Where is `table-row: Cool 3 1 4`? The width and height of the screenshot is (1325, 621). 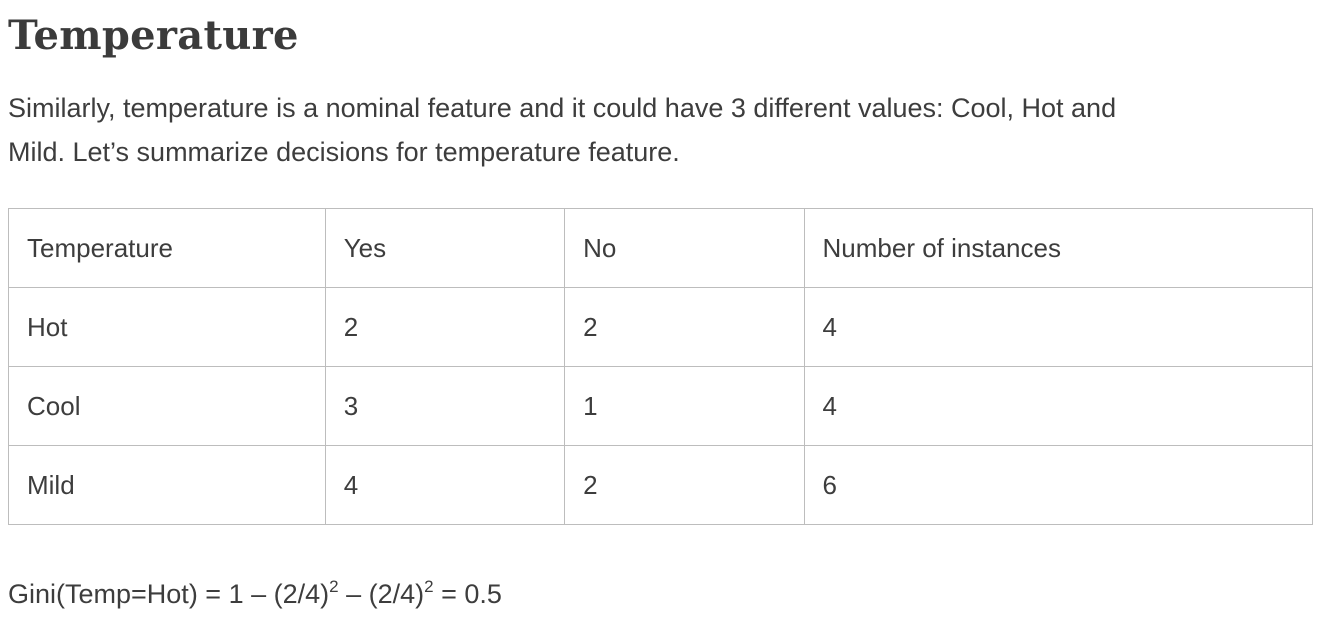
table-row: Cool 3 1 4 is located at coordinates (660, 406).